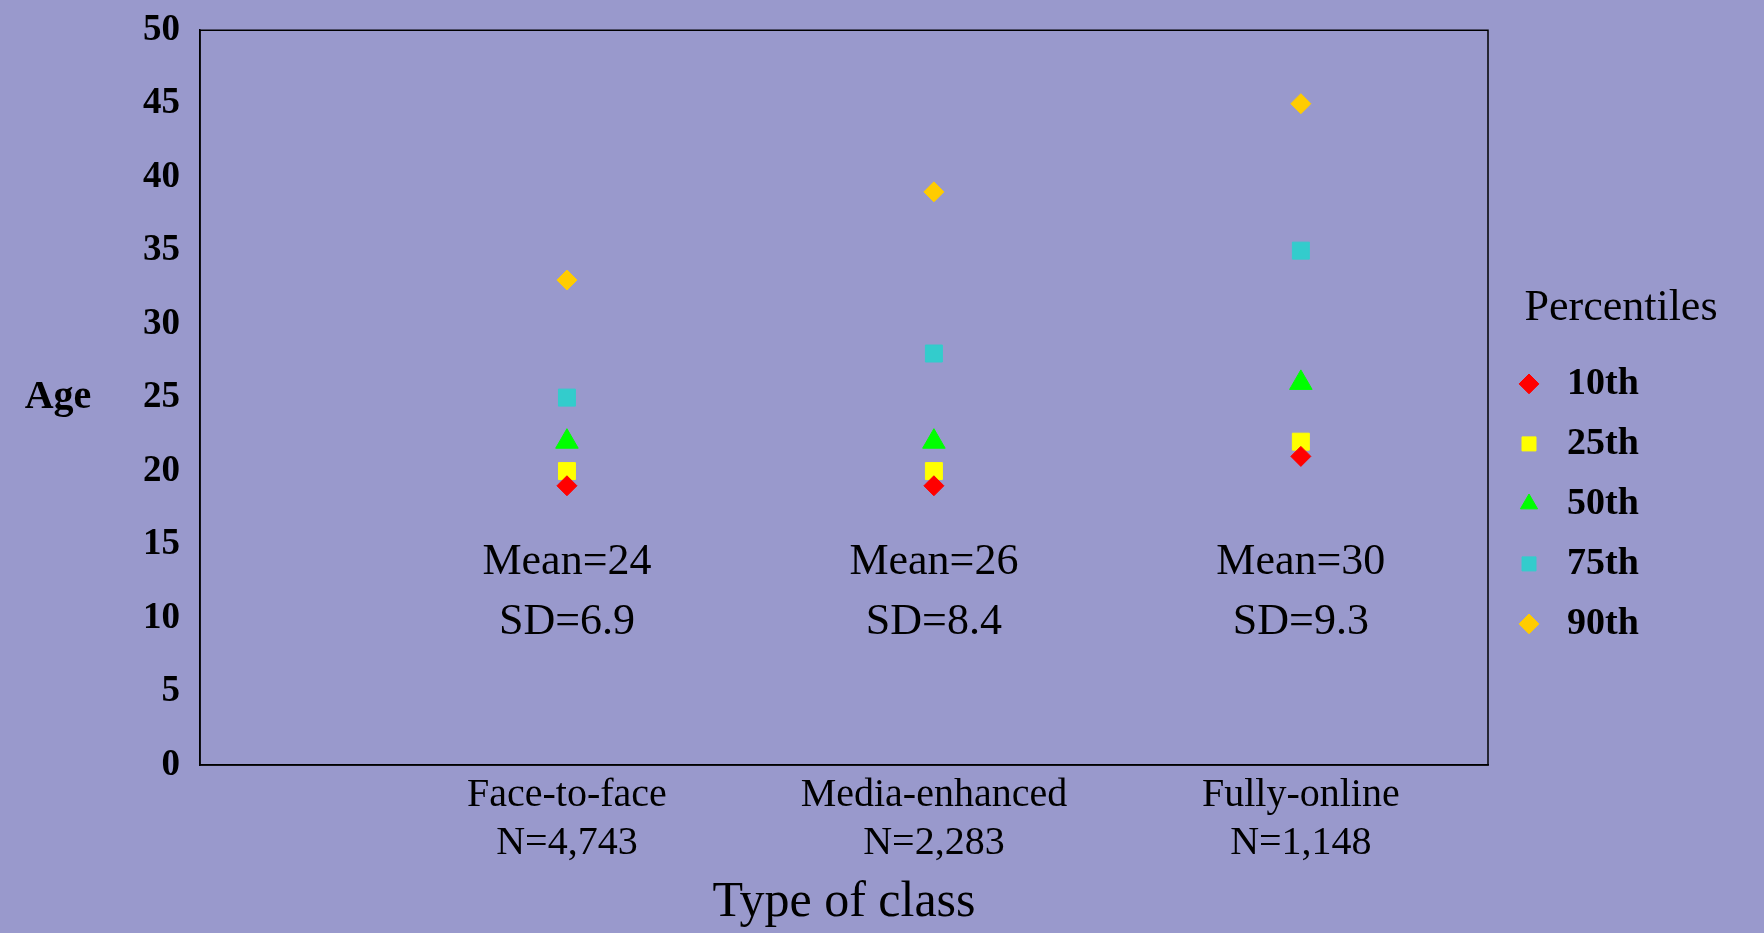 The height and width of the screenshot is (933, 1764). I want to click on annotation: Mean=24 SD=6.9, so click(567, 589).